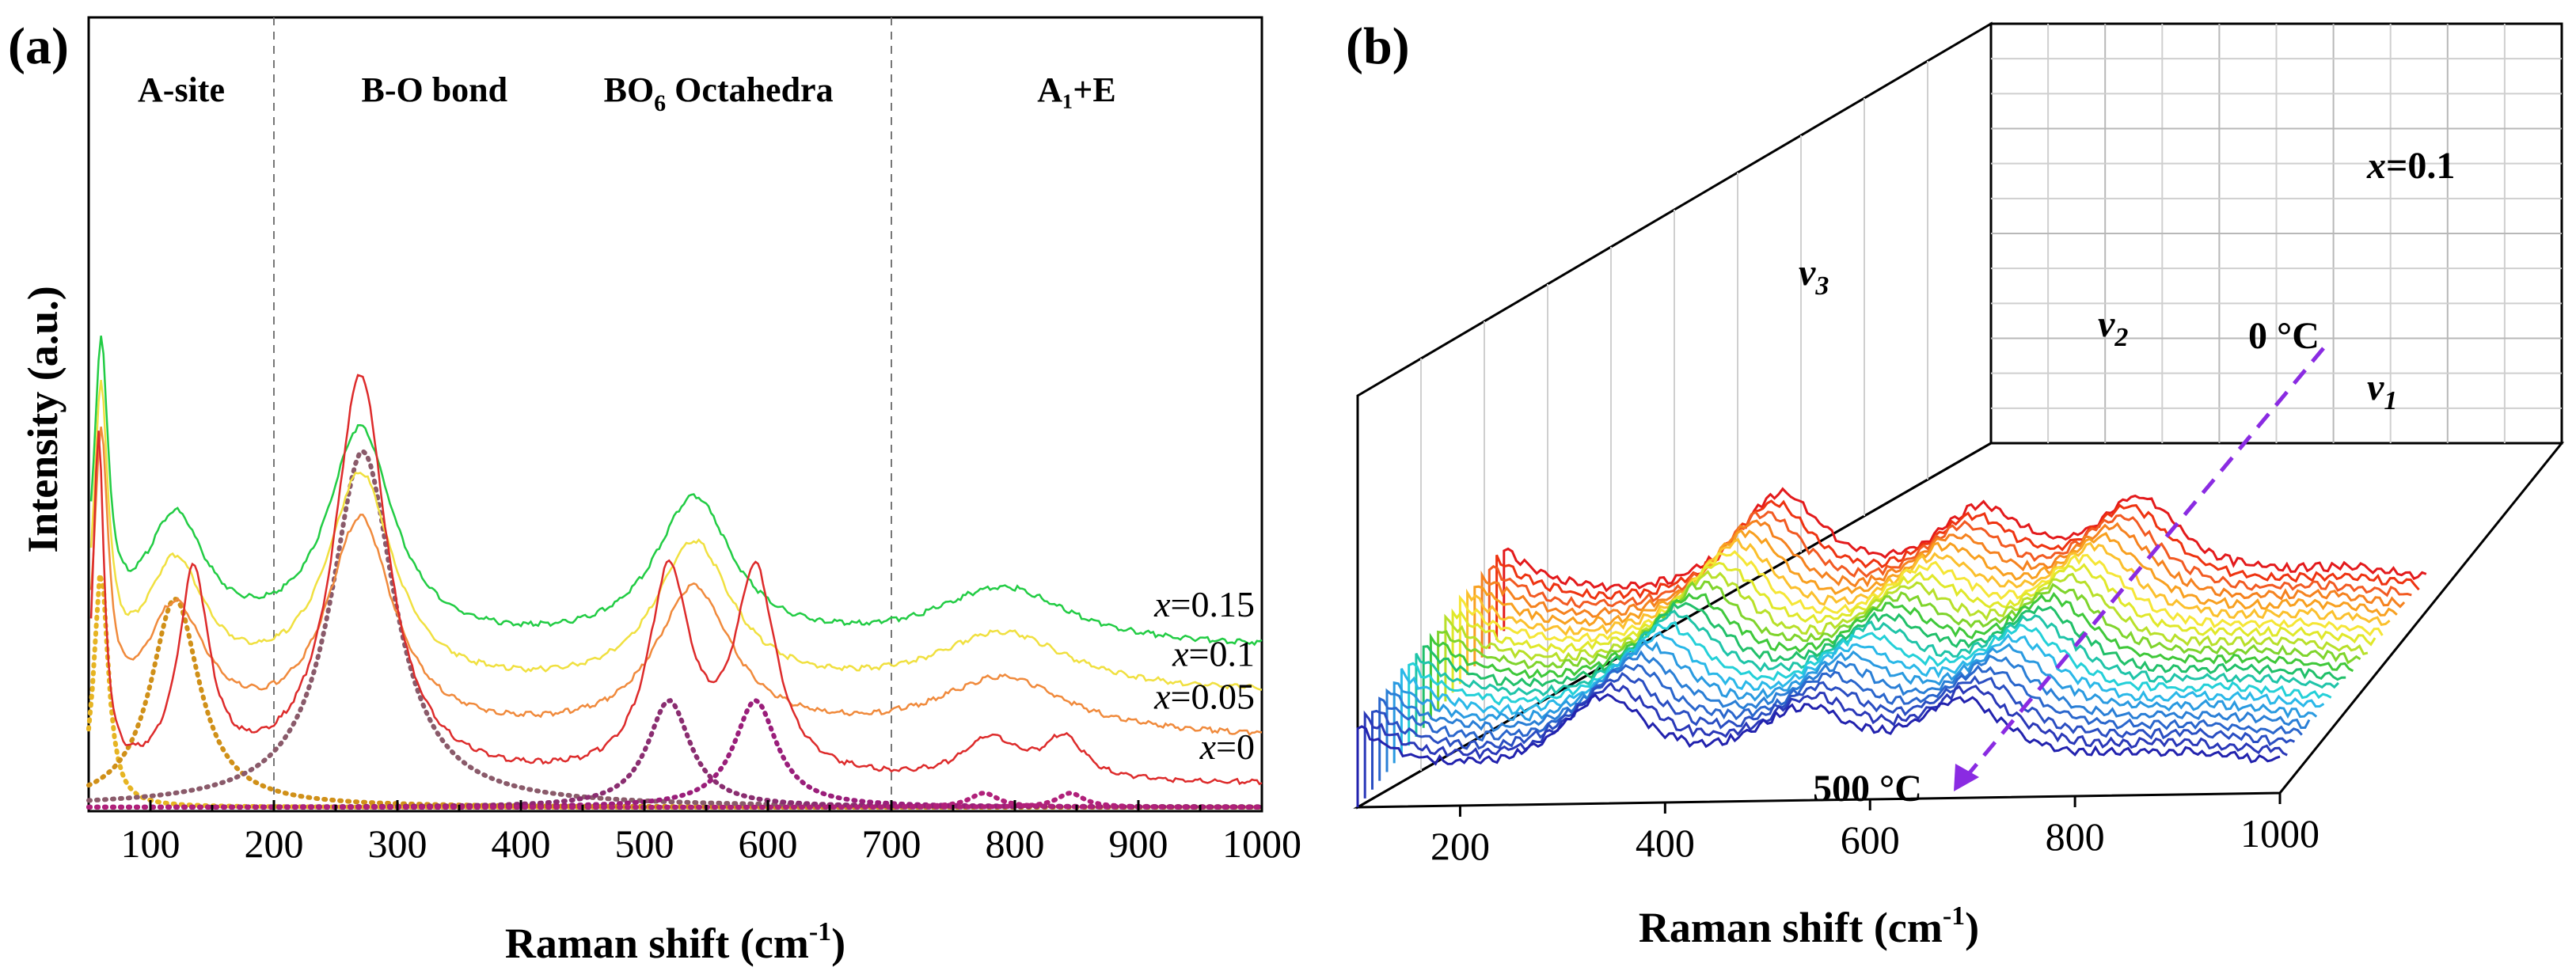 The image size is (2576, 975). Describe the element at coordinates (39, 46) in the screenshot. I see `panel-a-letter: (a)` at that location.